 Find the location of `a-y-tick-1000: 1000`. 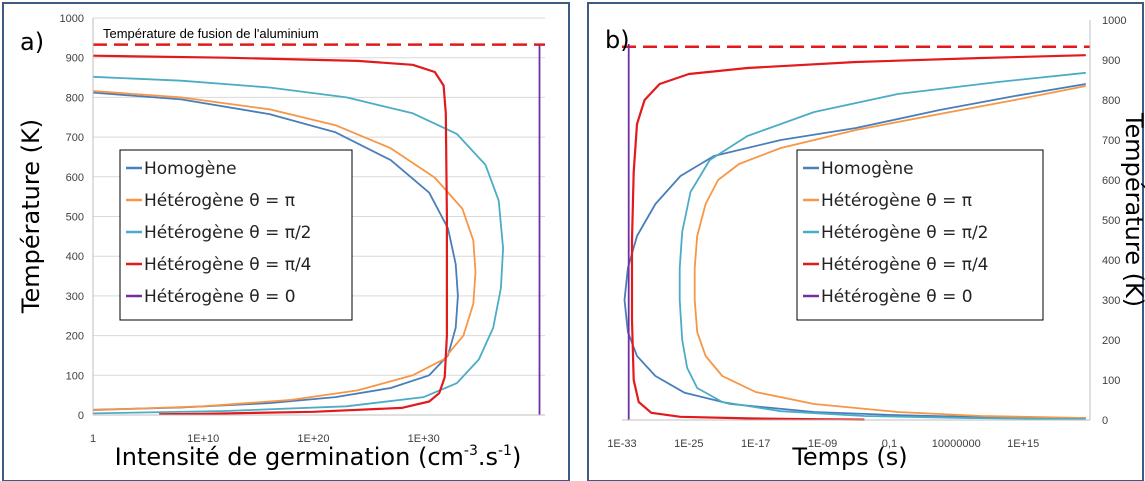

a-y-tick-1000: 1000 is located at coordinates (72, 19).